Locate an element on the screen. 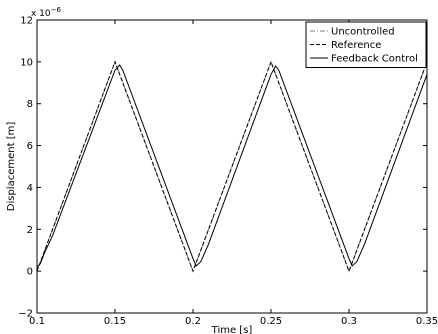  x-axis-label: Time [s] is located at coordinates (232, 329).